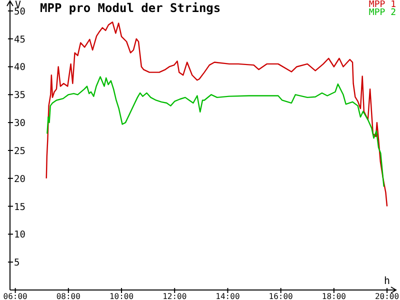 Image resolution: width=400 pixels, height=300 pixels. What do you see at coordinates (20, 68) in the screenshot?
I see `y-tick-label: 40` at bounding box center [20, 68].